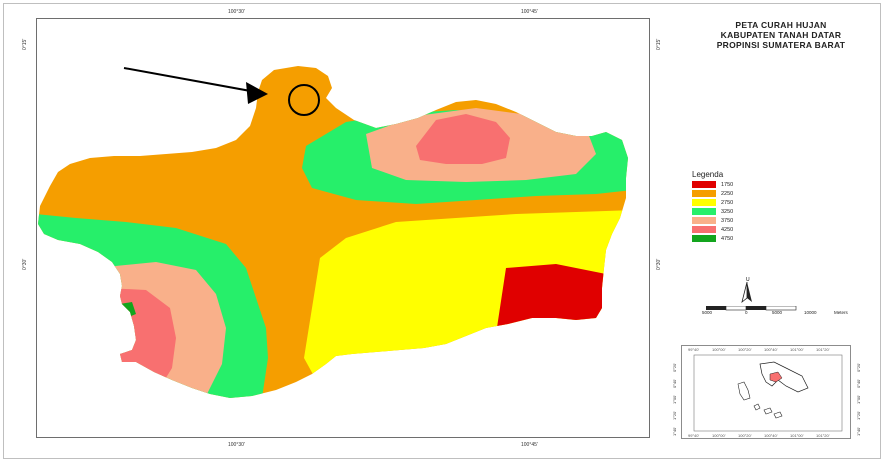  What do you see at coordinates (858, 383) in the screenshot?
I see `inset-right-tick-1: 0°40'` at bounding box center [858, 383].